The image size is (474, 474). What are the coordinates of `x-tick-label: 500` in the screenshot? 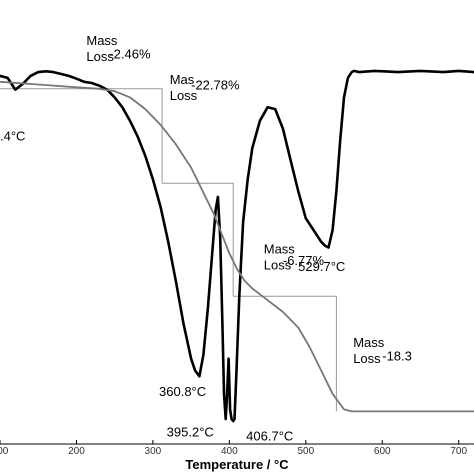 It's located at (305, 451).